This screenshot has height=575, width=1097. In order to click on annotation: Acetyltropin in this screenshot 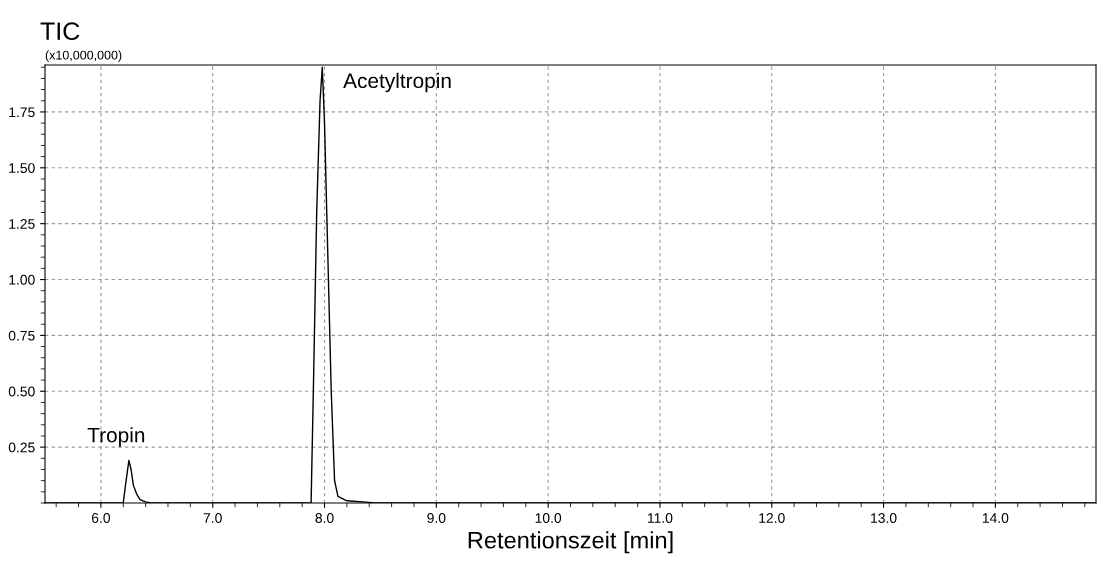, I will do `click(397, 82)`.